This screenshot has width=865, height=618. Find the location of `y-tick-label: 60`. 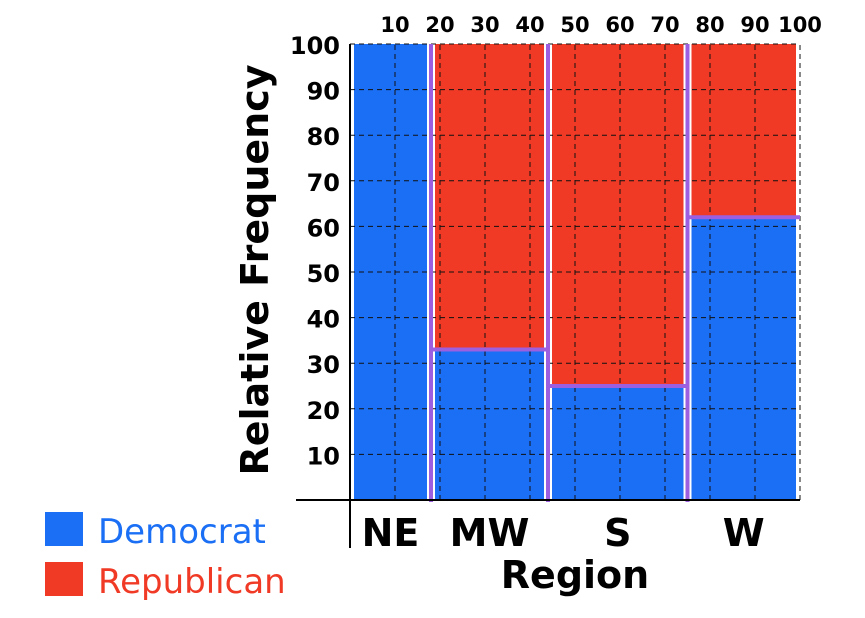

y-tick-label: 60 is located at coordinates (323, 228).